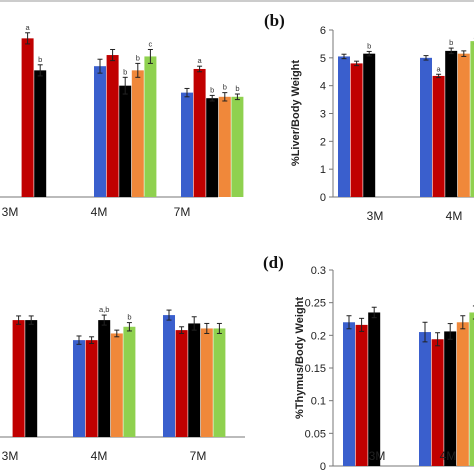 The height and width of the screenshot is (474, 474). I want to click on y-axis-title: %Thymus/Body Weight, so click(300, 358).